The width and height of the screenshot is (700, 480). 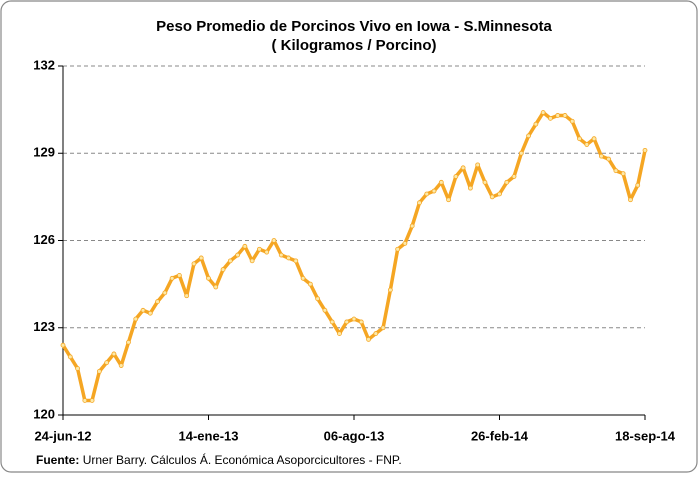 I want to click on y-tick-label: 129, so click(x=44, y=152).